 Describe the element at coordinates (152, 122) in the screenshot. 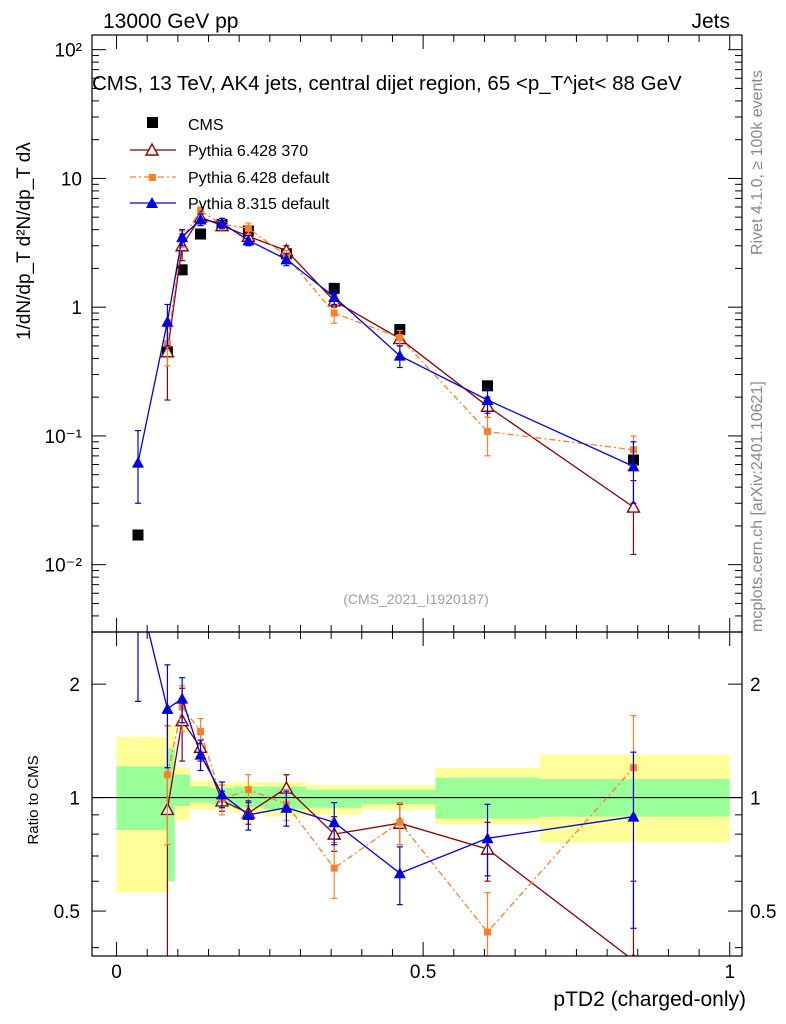

I see `legend-marker-cms` at that location.